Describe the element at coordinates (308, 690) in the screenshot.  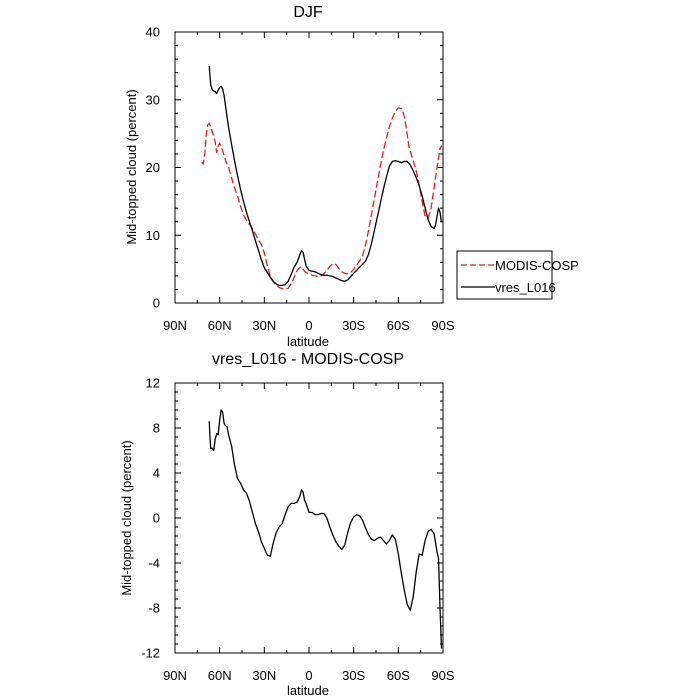
I see `bottom-x-axis-label: latitude` at that location.